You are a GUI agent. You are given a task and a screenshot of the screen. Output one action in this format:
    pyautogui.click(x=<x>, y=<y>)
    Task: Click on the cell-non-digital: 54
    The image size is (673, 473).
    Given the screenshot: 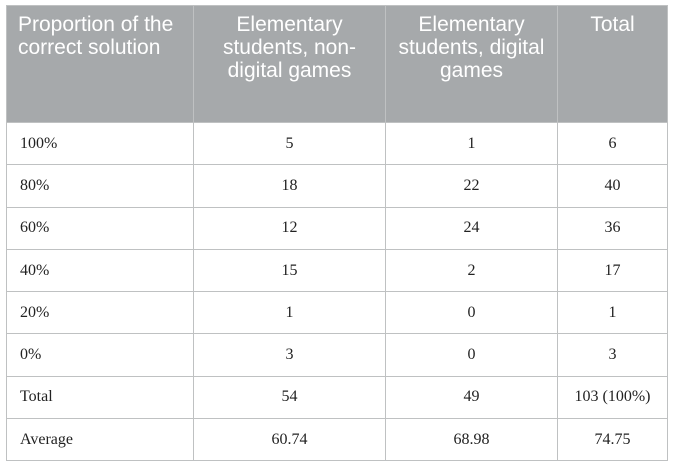 What is the action you would take?
    pyautogui.click(x=289, y=397)
    